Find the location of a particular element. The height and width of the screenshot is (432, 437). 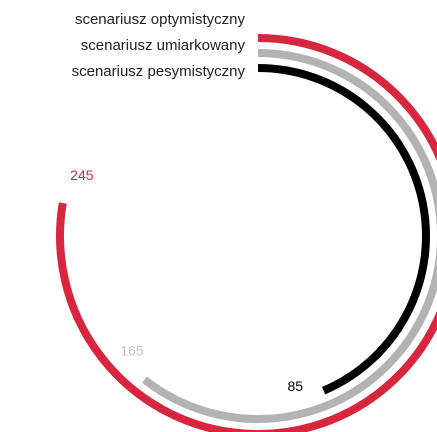

legend-label: scenariusz optymistyczny is located at coordinates (160, 19).